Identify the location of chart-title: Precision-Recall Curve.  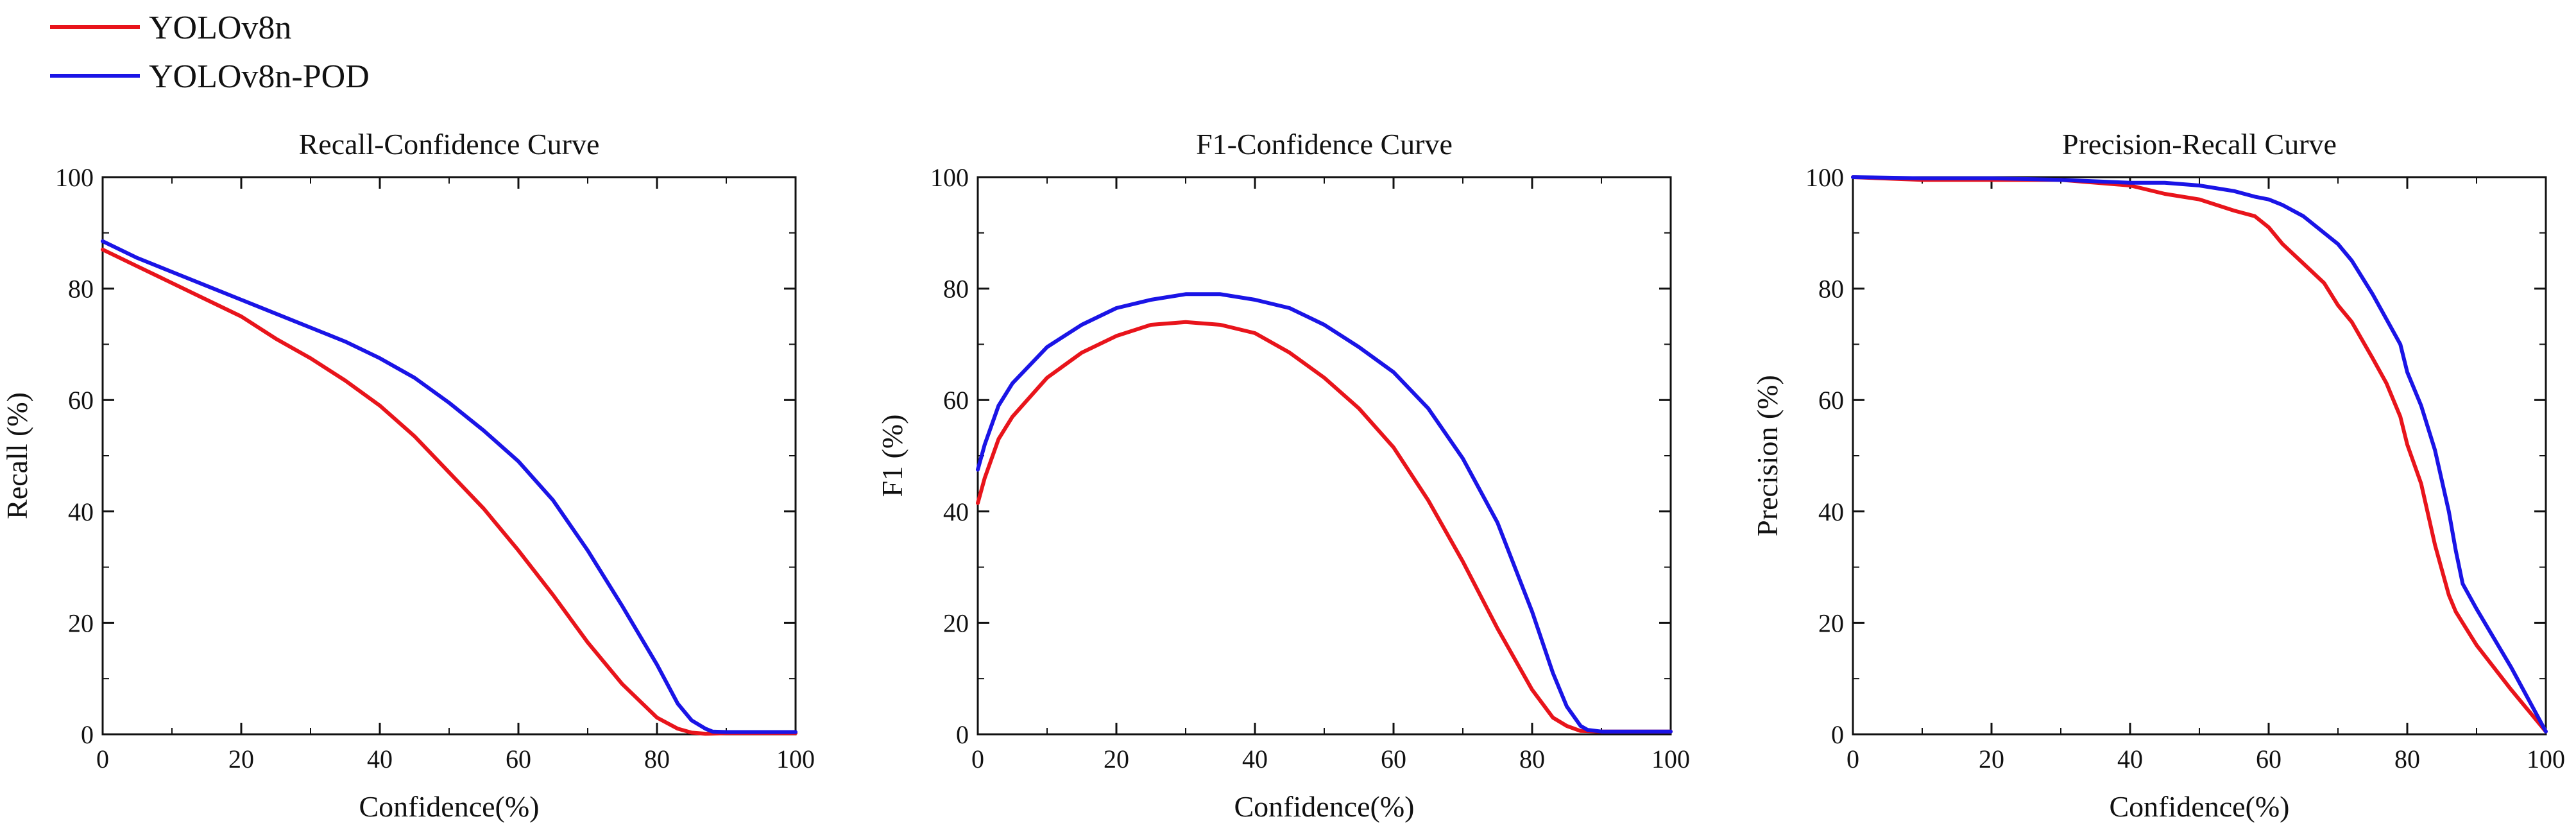
(2199, 144).